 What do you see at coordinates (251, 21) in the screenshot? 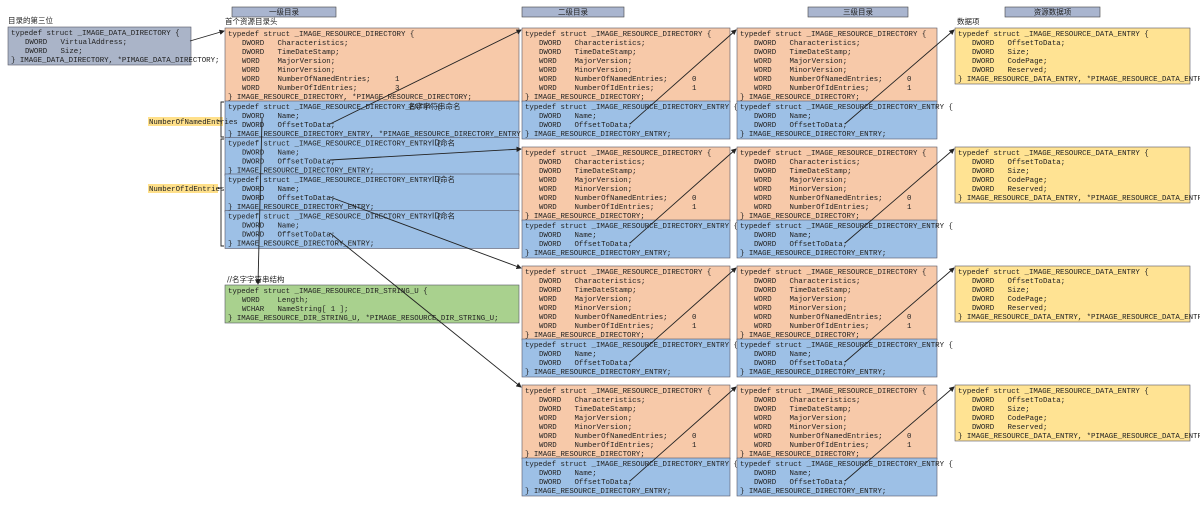
I see `label: 首个资源目录头` at bounding box center [251, 21].